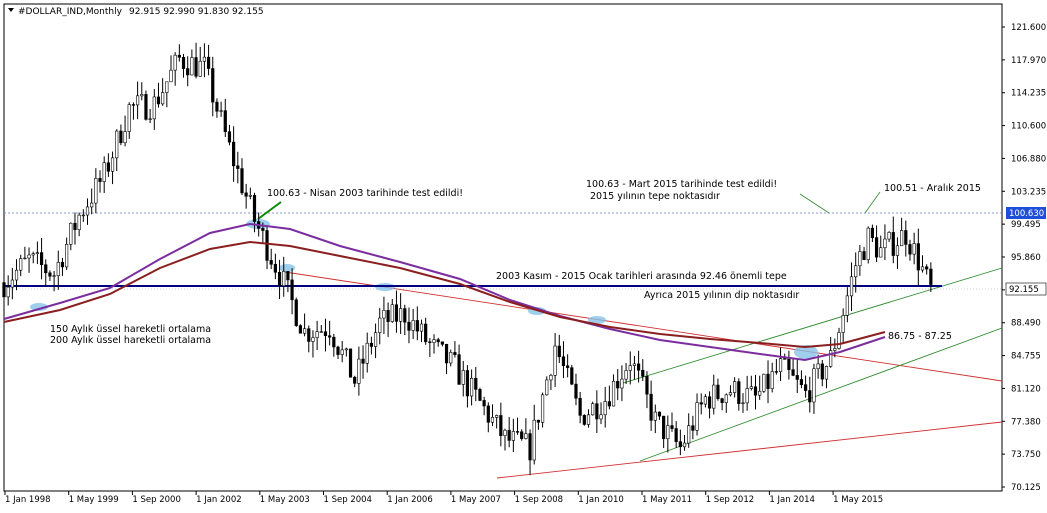 This screenshot has height=513, width=1047. I want to click on ref-price-label: 100.630, so click(1026, 214).